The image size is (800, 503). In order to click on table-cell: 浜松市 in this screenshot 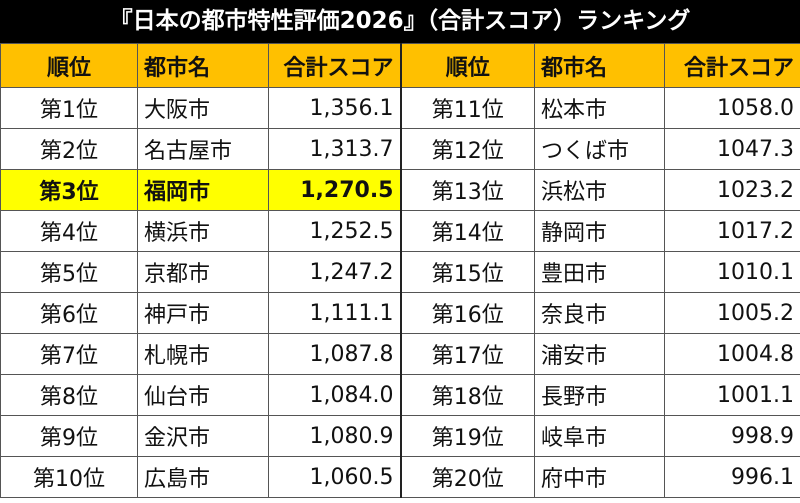, I will do `click(599, 190)`.